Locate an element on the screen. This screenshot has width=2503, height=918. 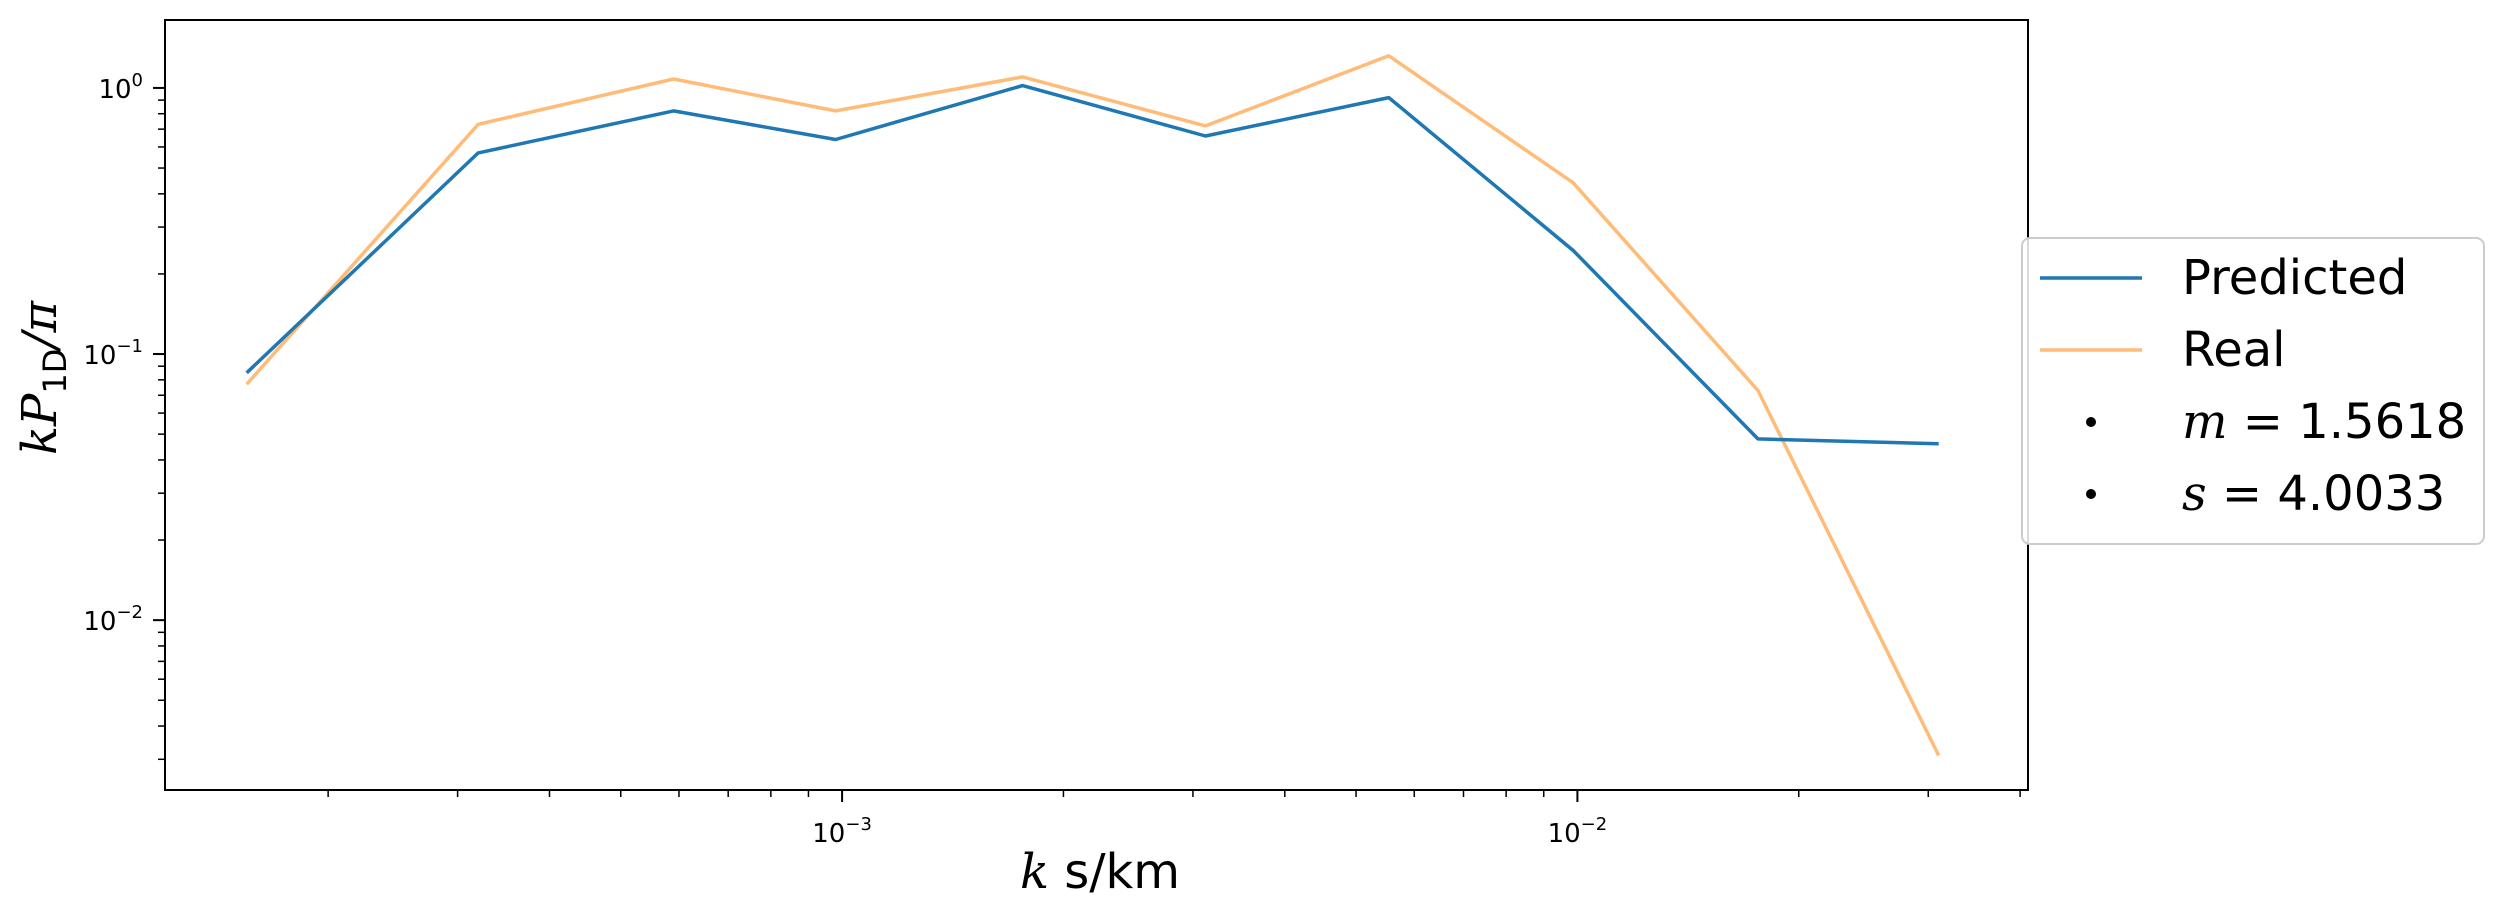
x-tick-label: 10⁻² is located at coordinates (1578, 831).